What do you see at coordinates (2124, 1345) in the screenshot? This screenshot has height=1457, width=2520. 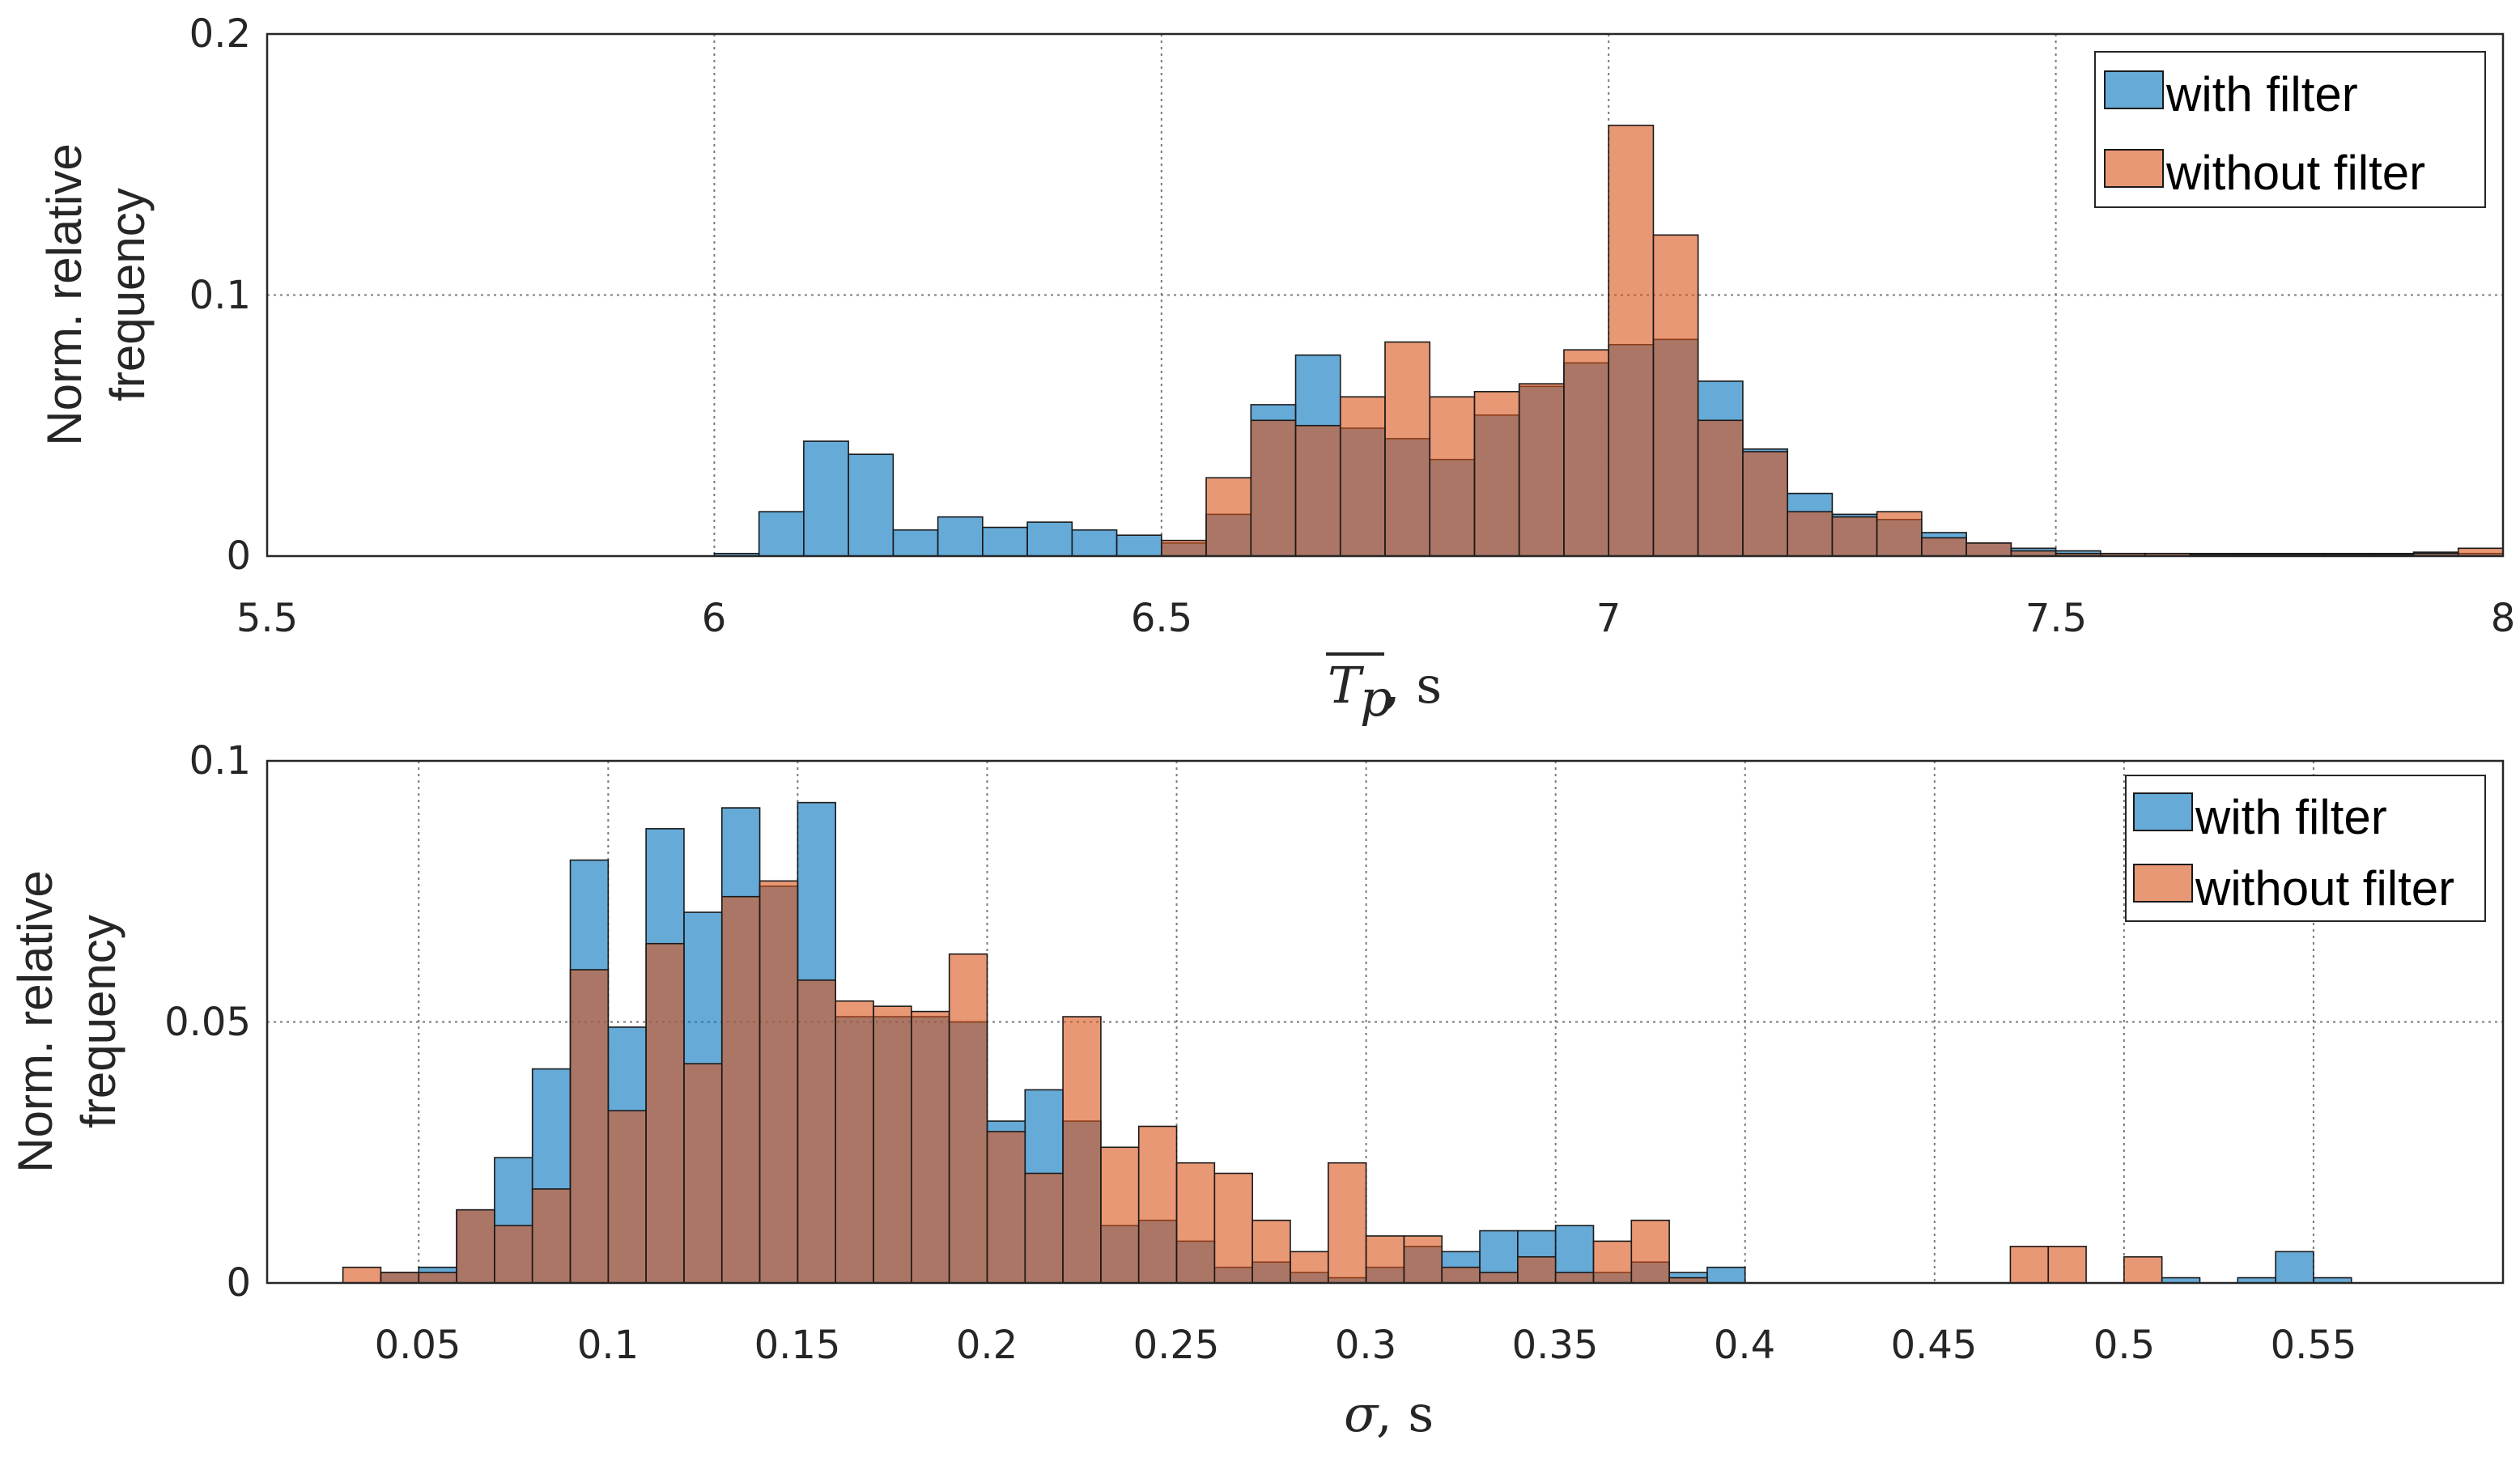 I see `bottom-xtick-label: 0.5` at bounding box center [2124, 1345].